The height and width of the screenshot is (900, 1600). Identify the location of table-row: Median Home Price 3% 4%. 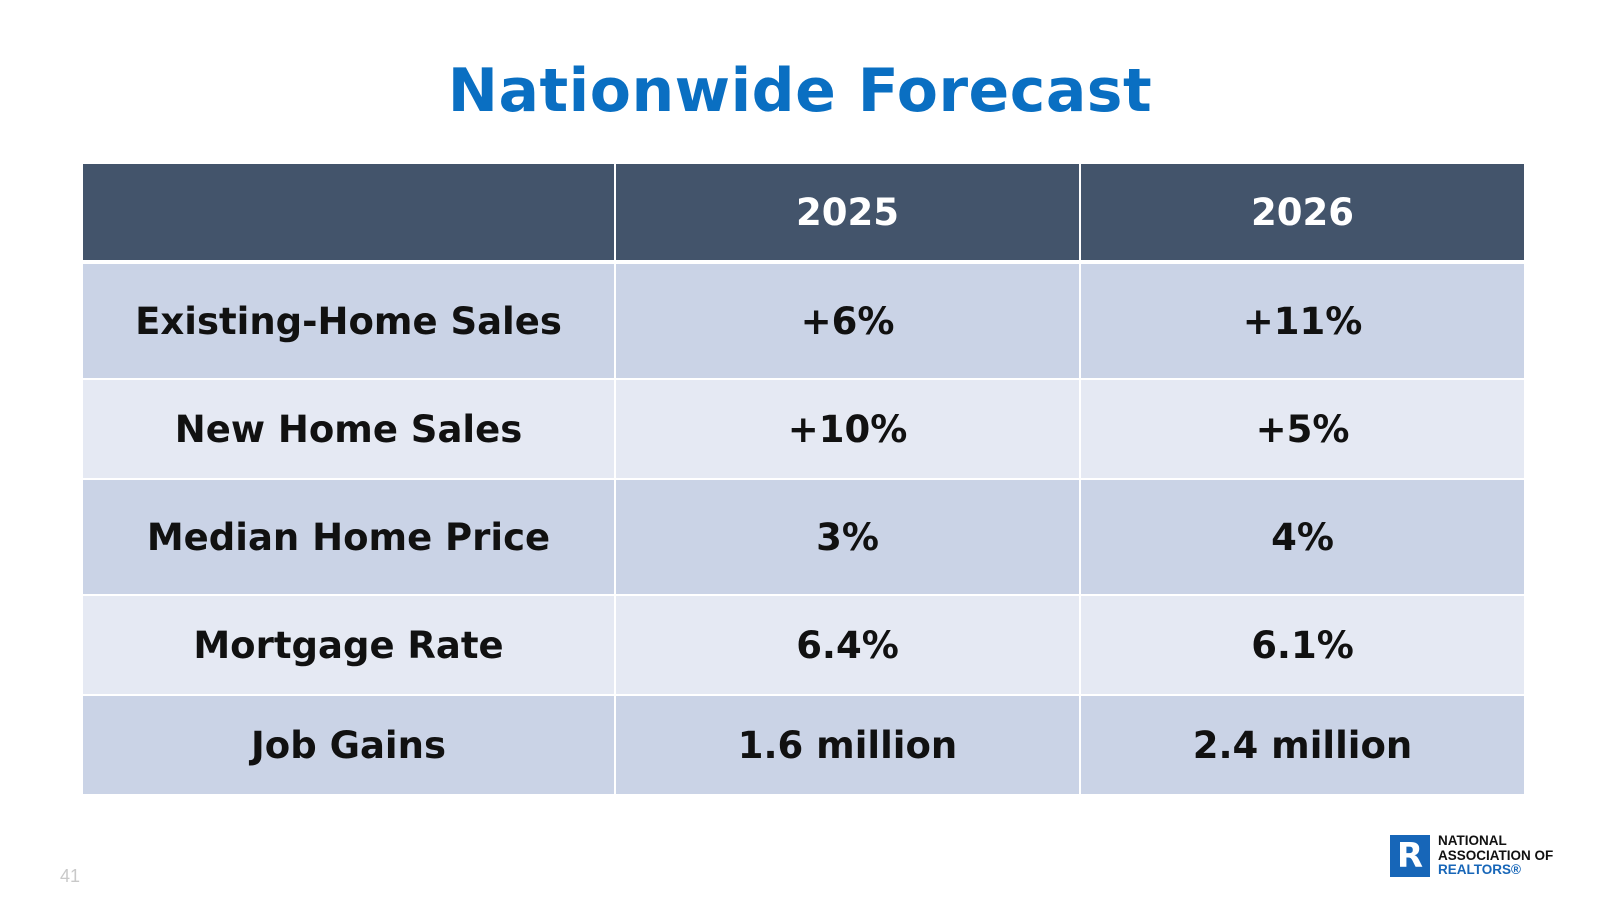
(803, 537).